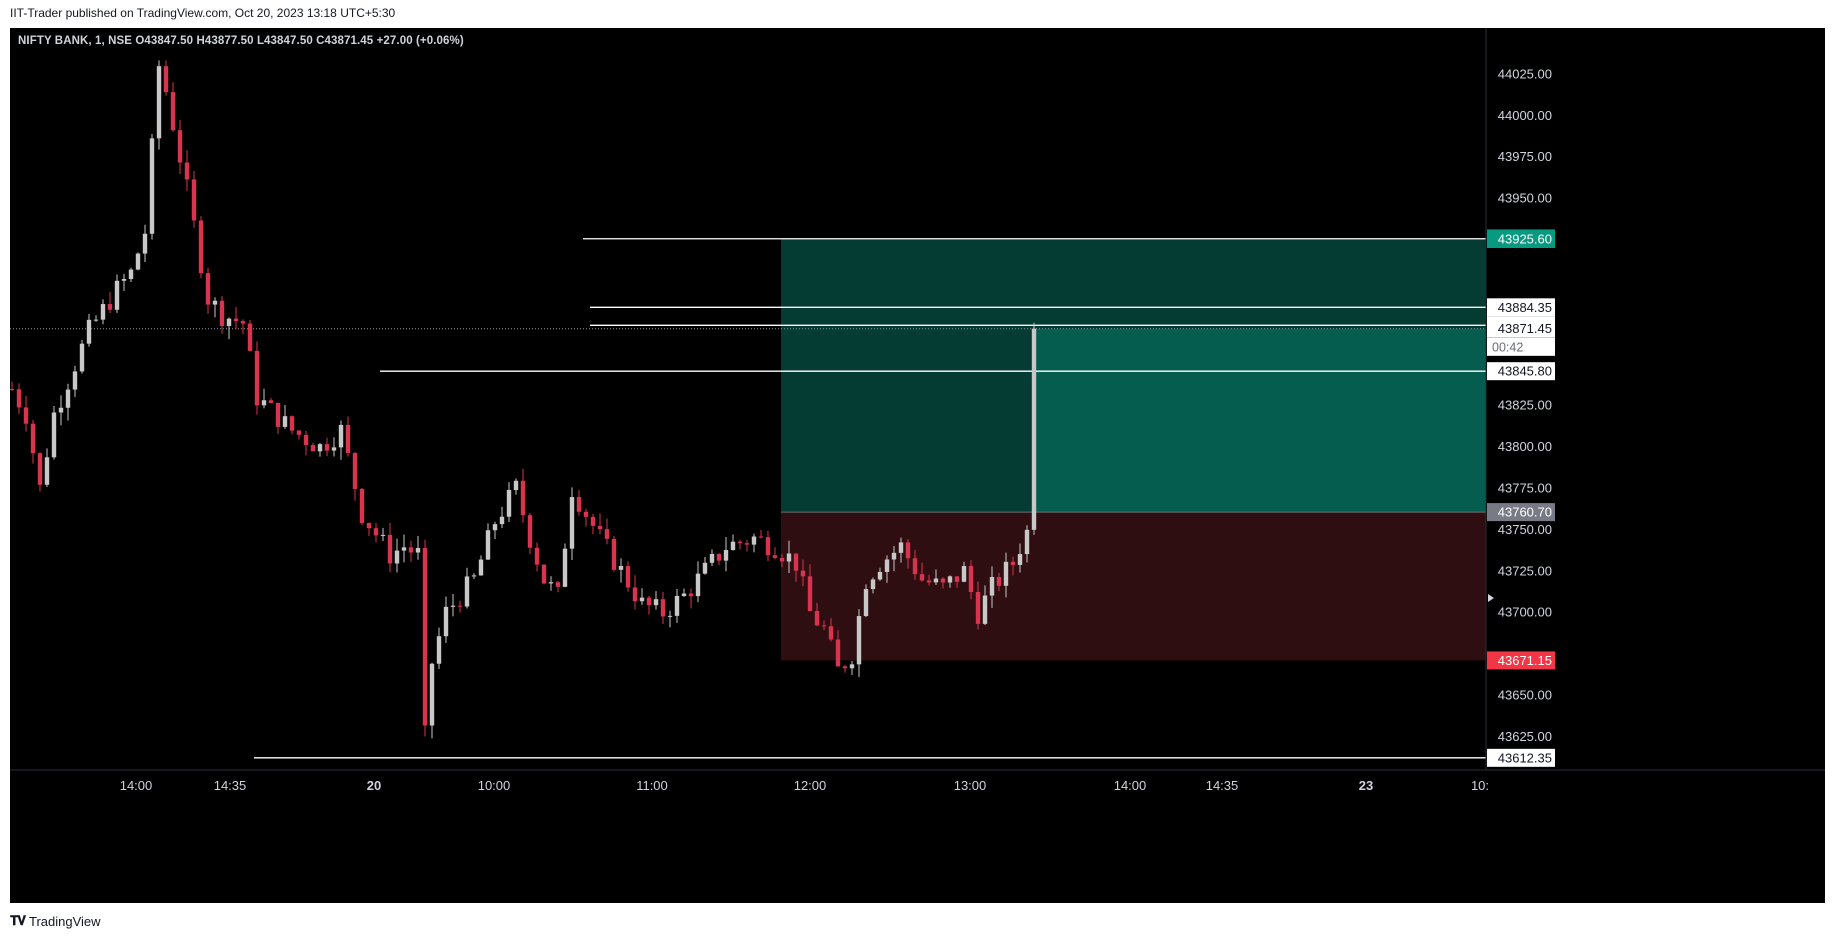 The width and height of the screenshot is (1835, 939). Describe the element at coordinates (1525, 529) in the screenshot. I see `y-tick-label: 43750.00` at that location.